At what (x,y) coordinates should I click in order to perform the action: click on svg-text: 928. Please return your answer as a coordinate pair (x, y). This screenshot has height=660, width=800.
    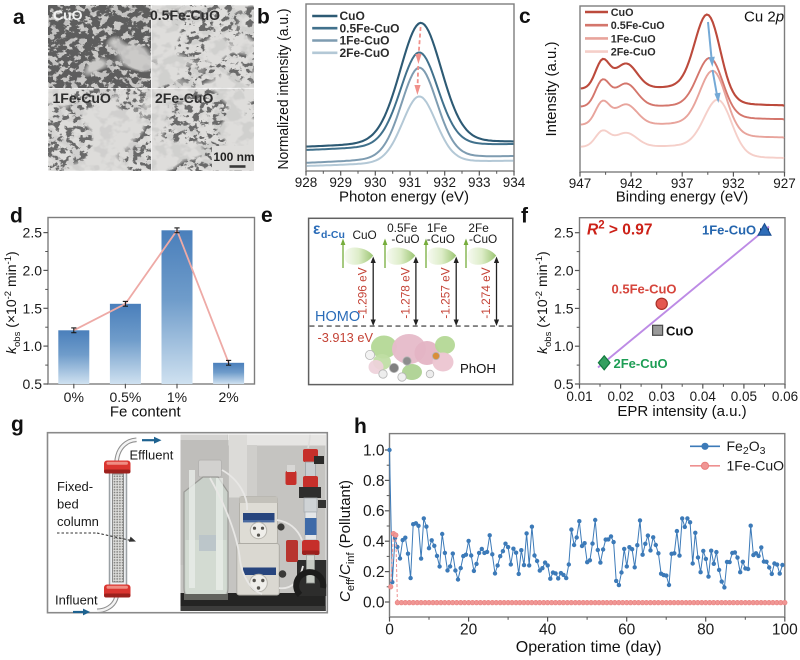
    Looking at the image, I should click on (306, 182).